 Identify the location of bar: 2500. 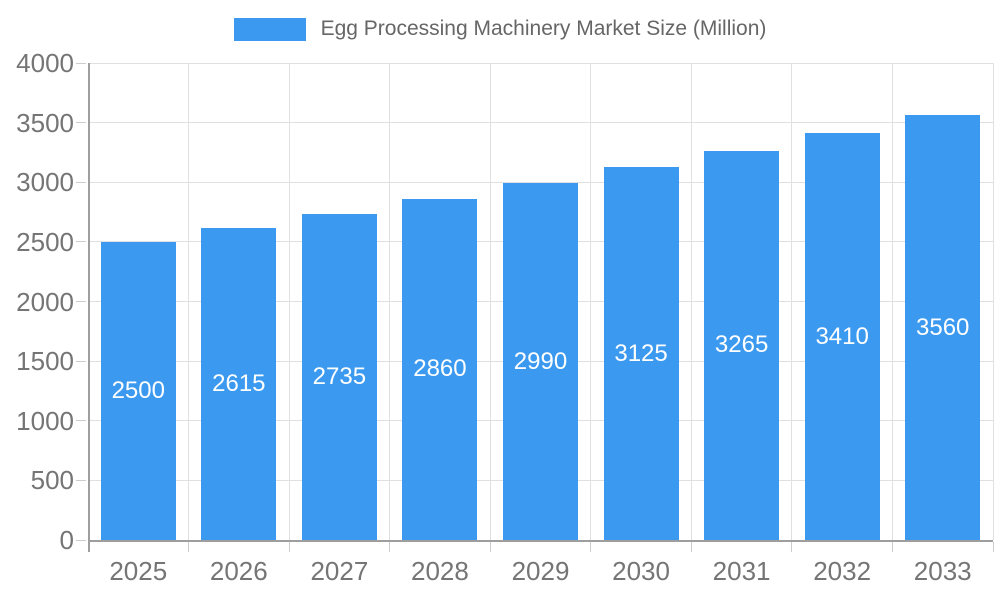
(138, 390).